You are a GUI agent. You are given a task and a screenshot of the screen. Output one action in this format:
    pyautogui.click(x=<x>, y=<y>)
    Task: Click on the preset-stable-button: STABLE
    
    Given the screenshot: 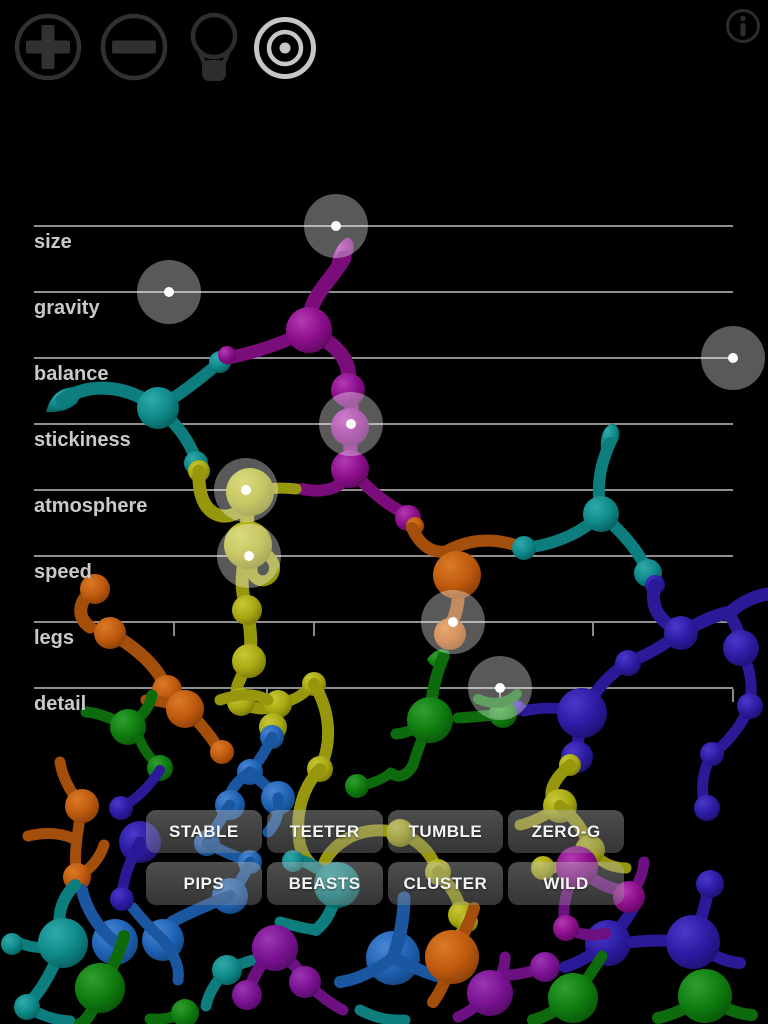 What is the action you would take?
    pyautogui.click(x=204, y=831)
    